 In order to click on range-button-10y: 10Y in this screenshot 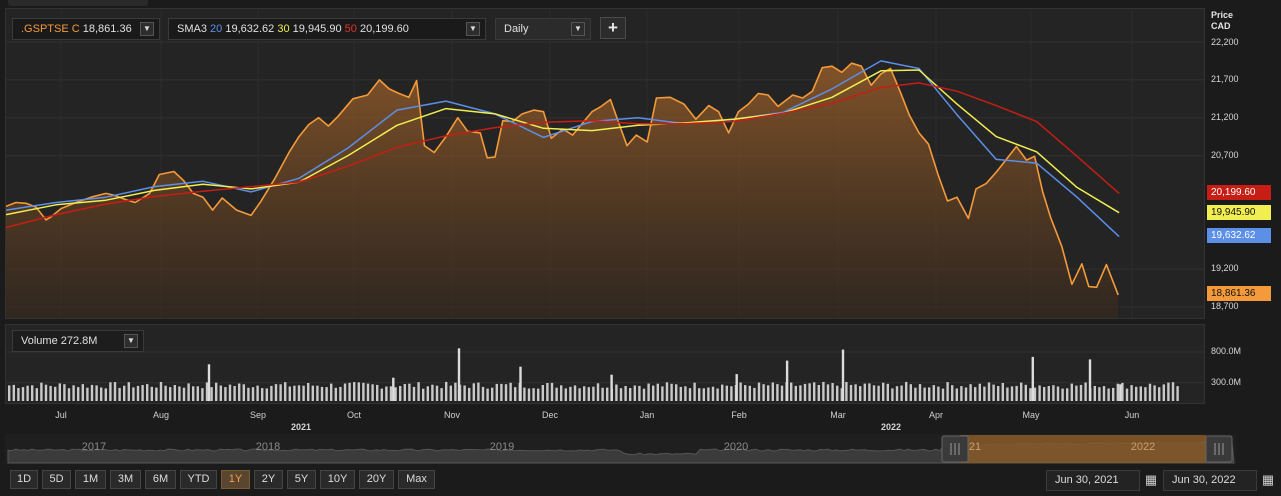, I will do `click(337, 479)`.